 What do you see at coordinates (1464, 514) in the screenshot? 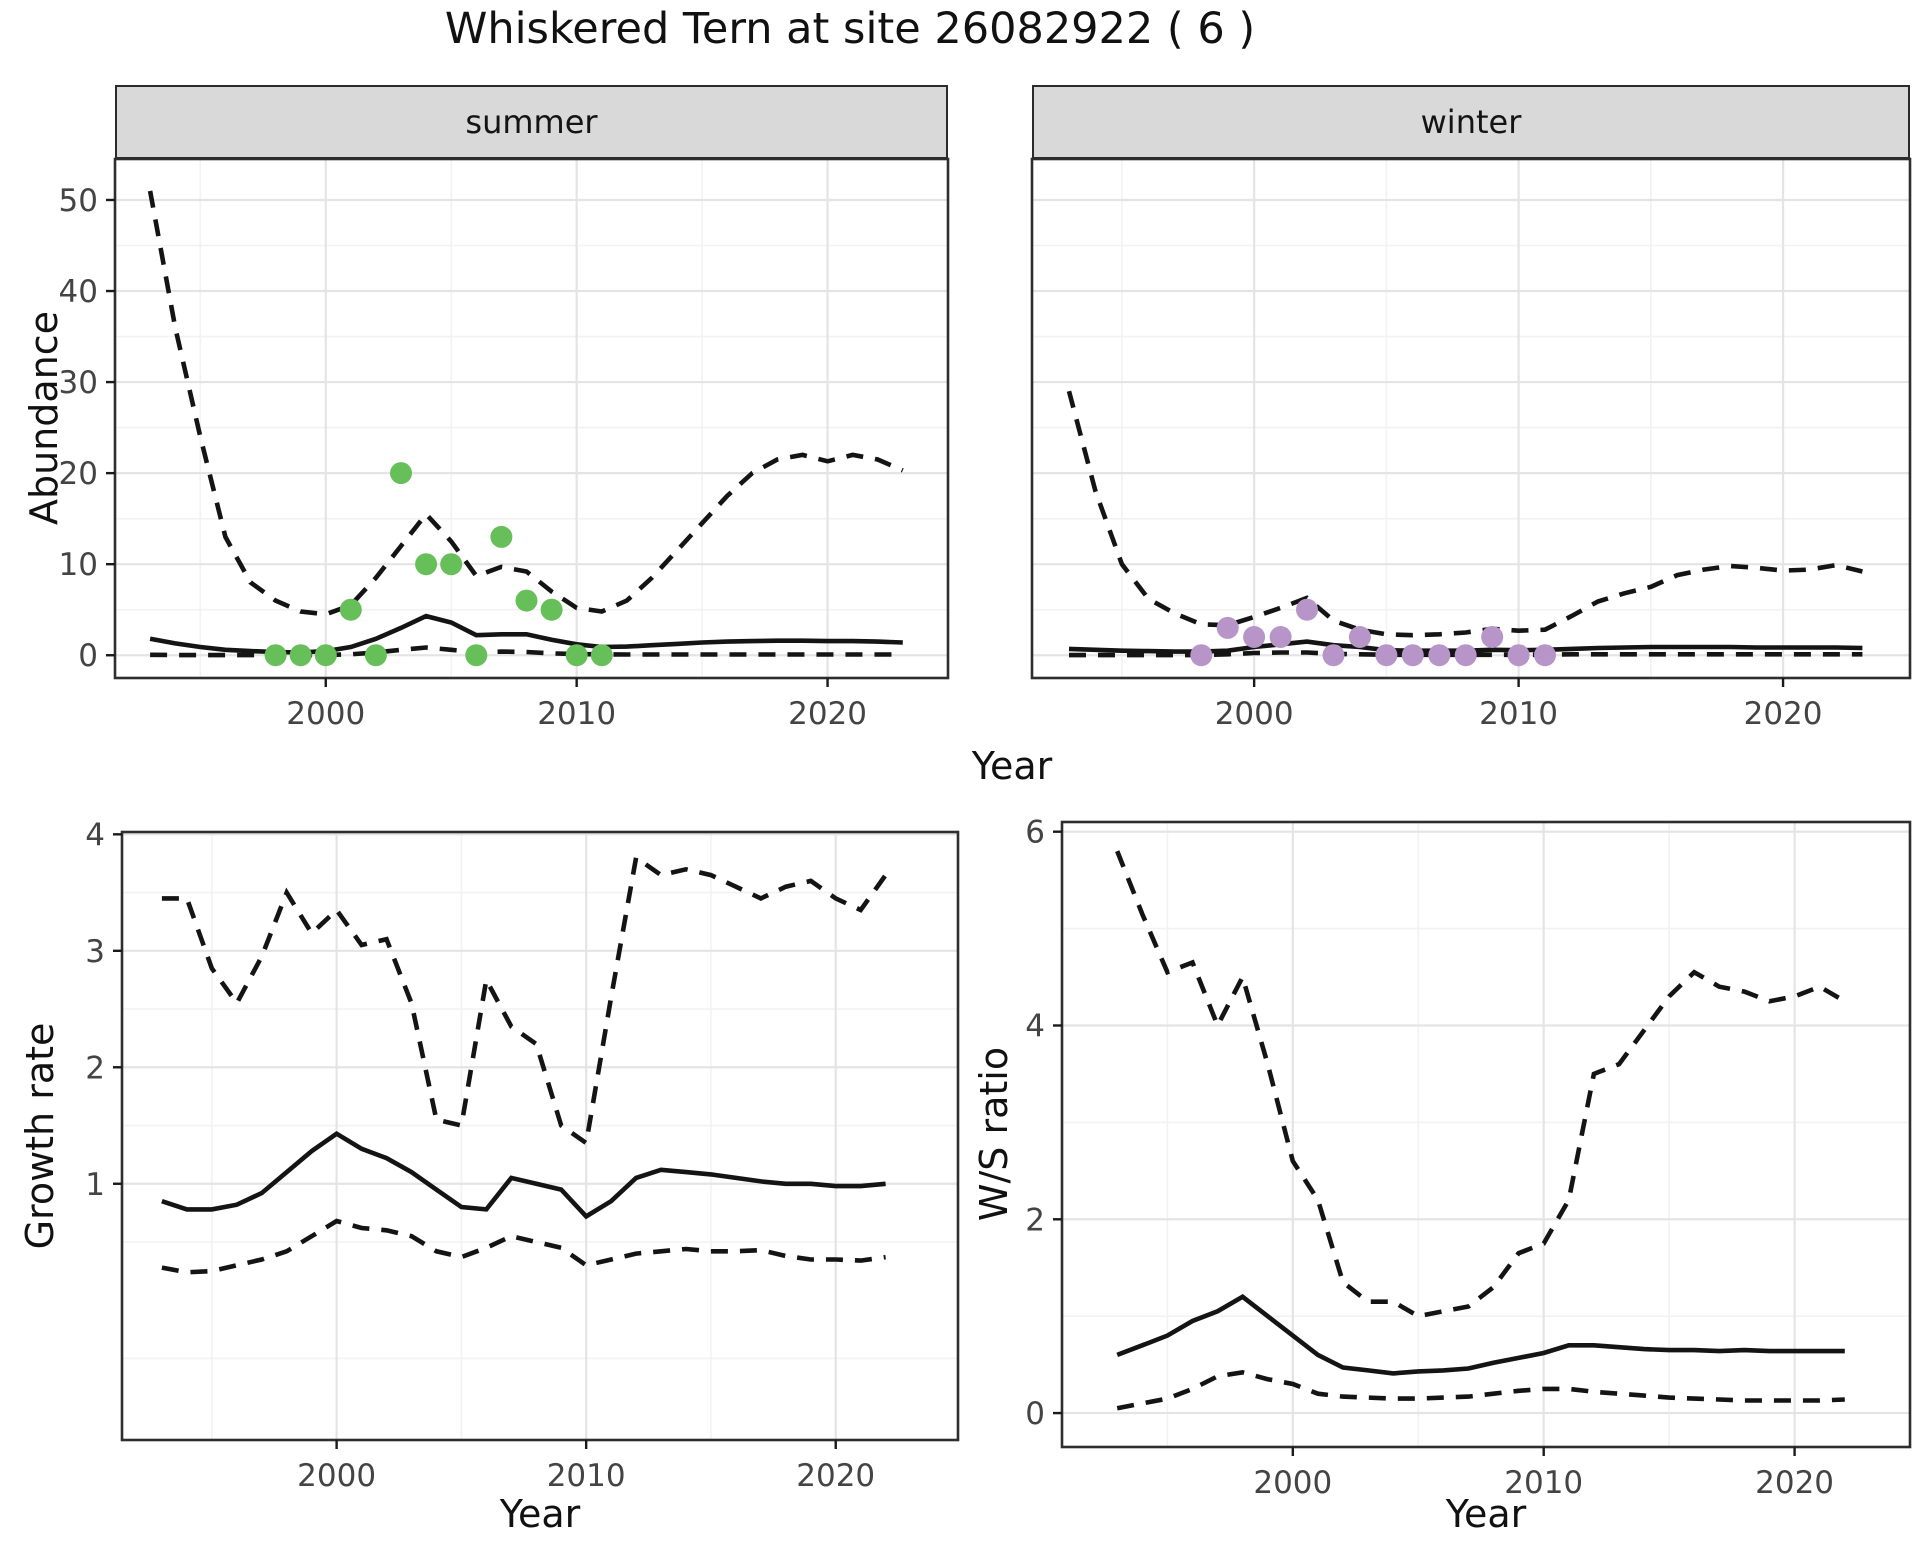
I see `abundance_winter-upper_ci-line` at bounding box center [1464, 514].